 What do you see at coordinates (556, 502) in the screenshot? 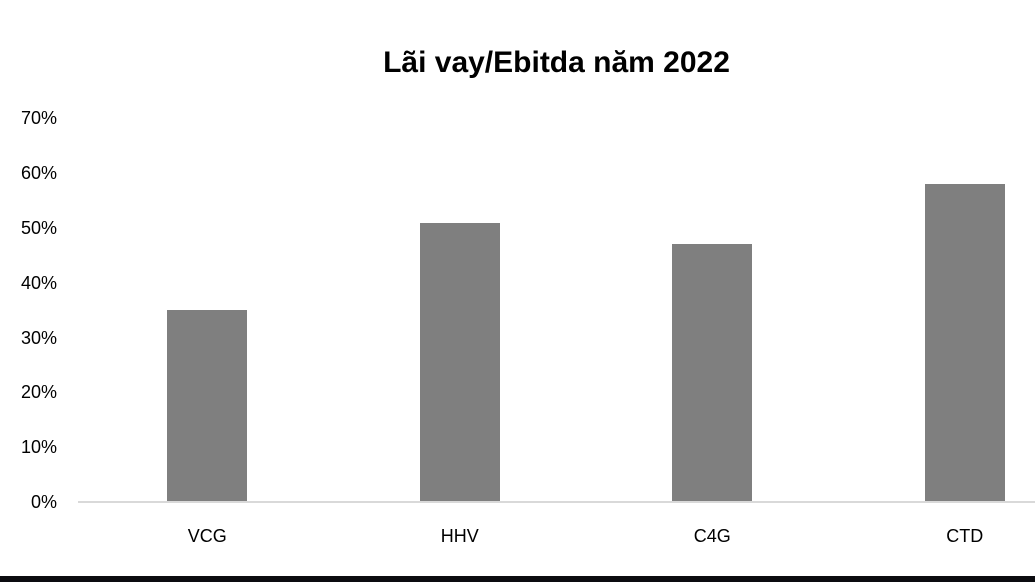
I see `x-axis-line` at bounding box center [556, 502].